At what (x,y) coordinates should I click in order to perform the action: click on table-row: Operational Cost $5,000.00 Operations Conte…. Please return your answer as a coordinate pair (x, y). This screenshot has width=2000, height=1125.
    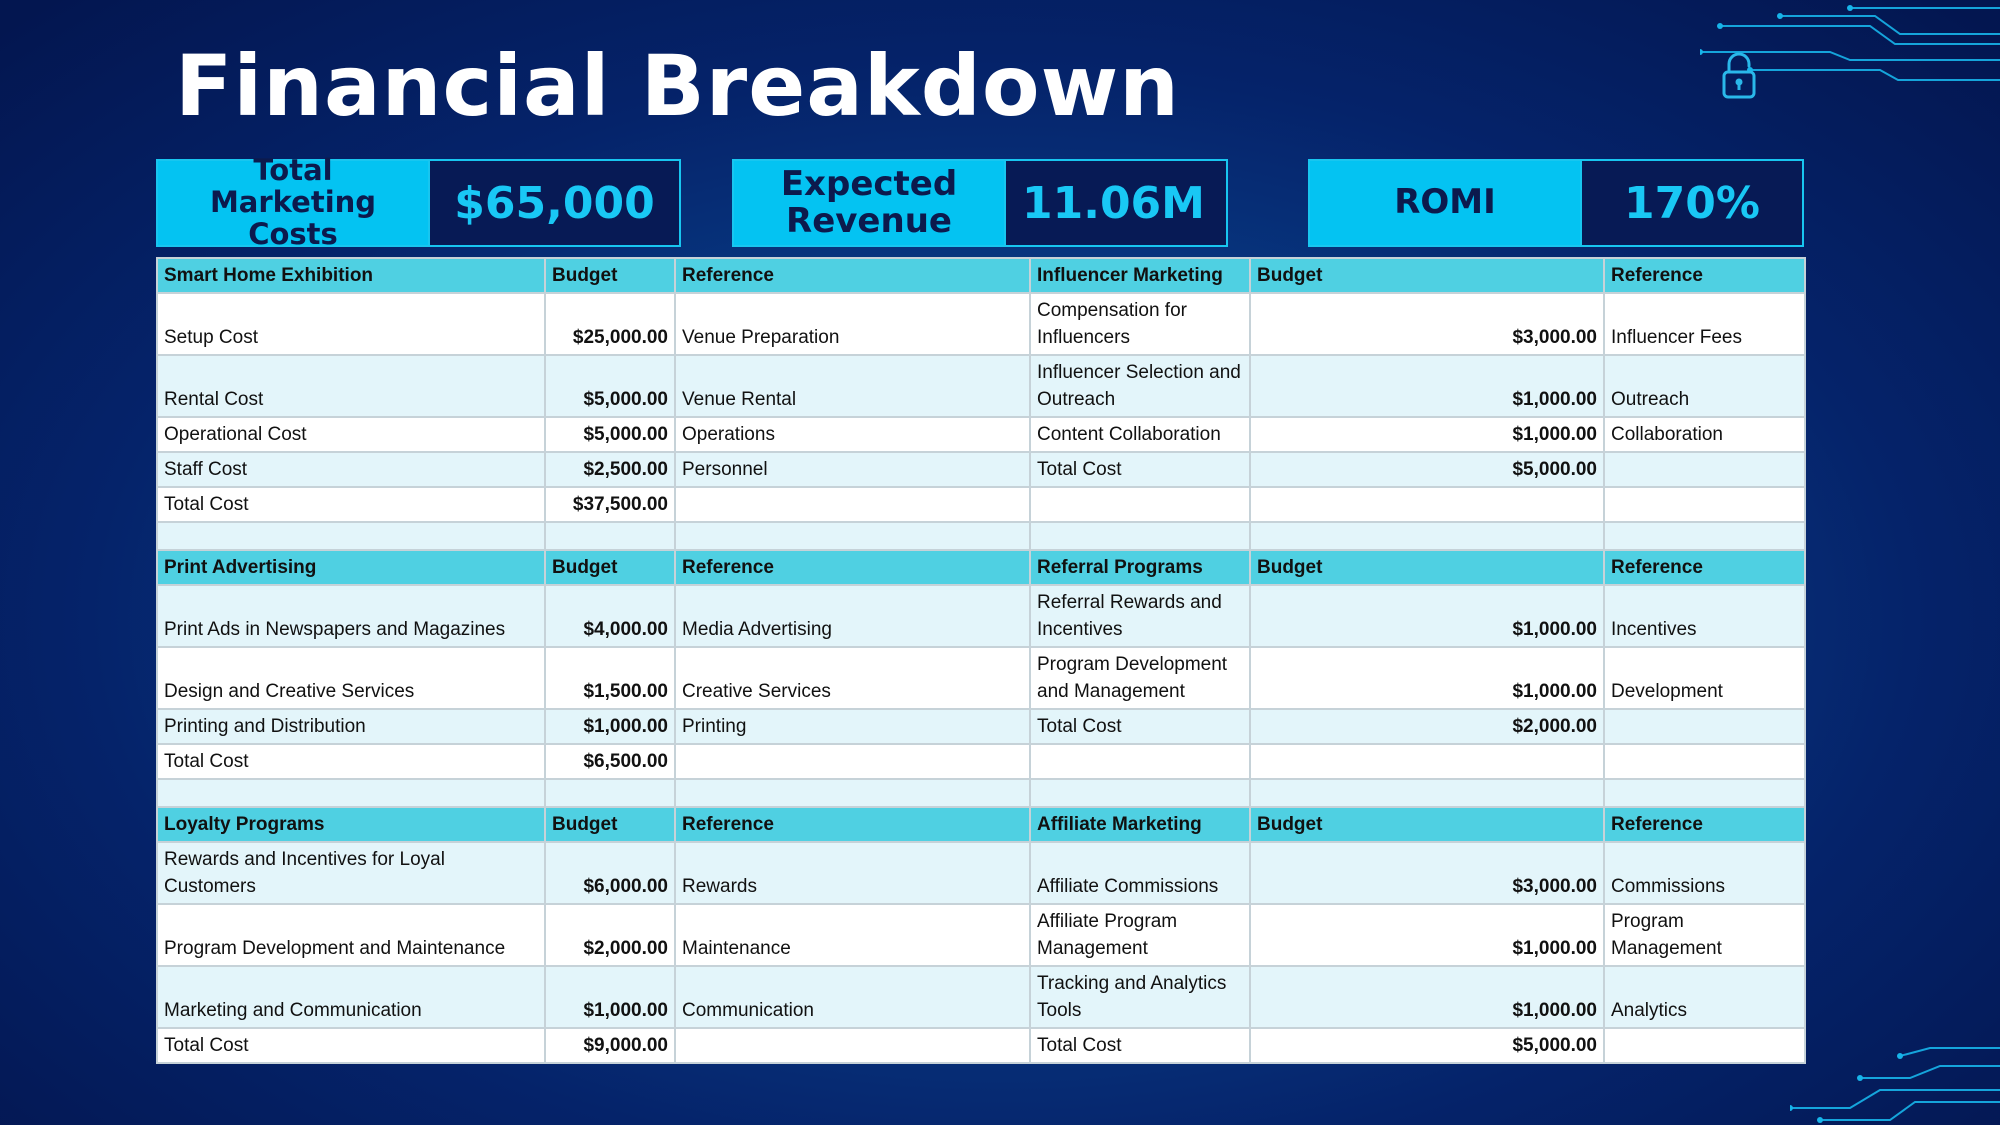
    Looking at the image, I should click on (981, 434).